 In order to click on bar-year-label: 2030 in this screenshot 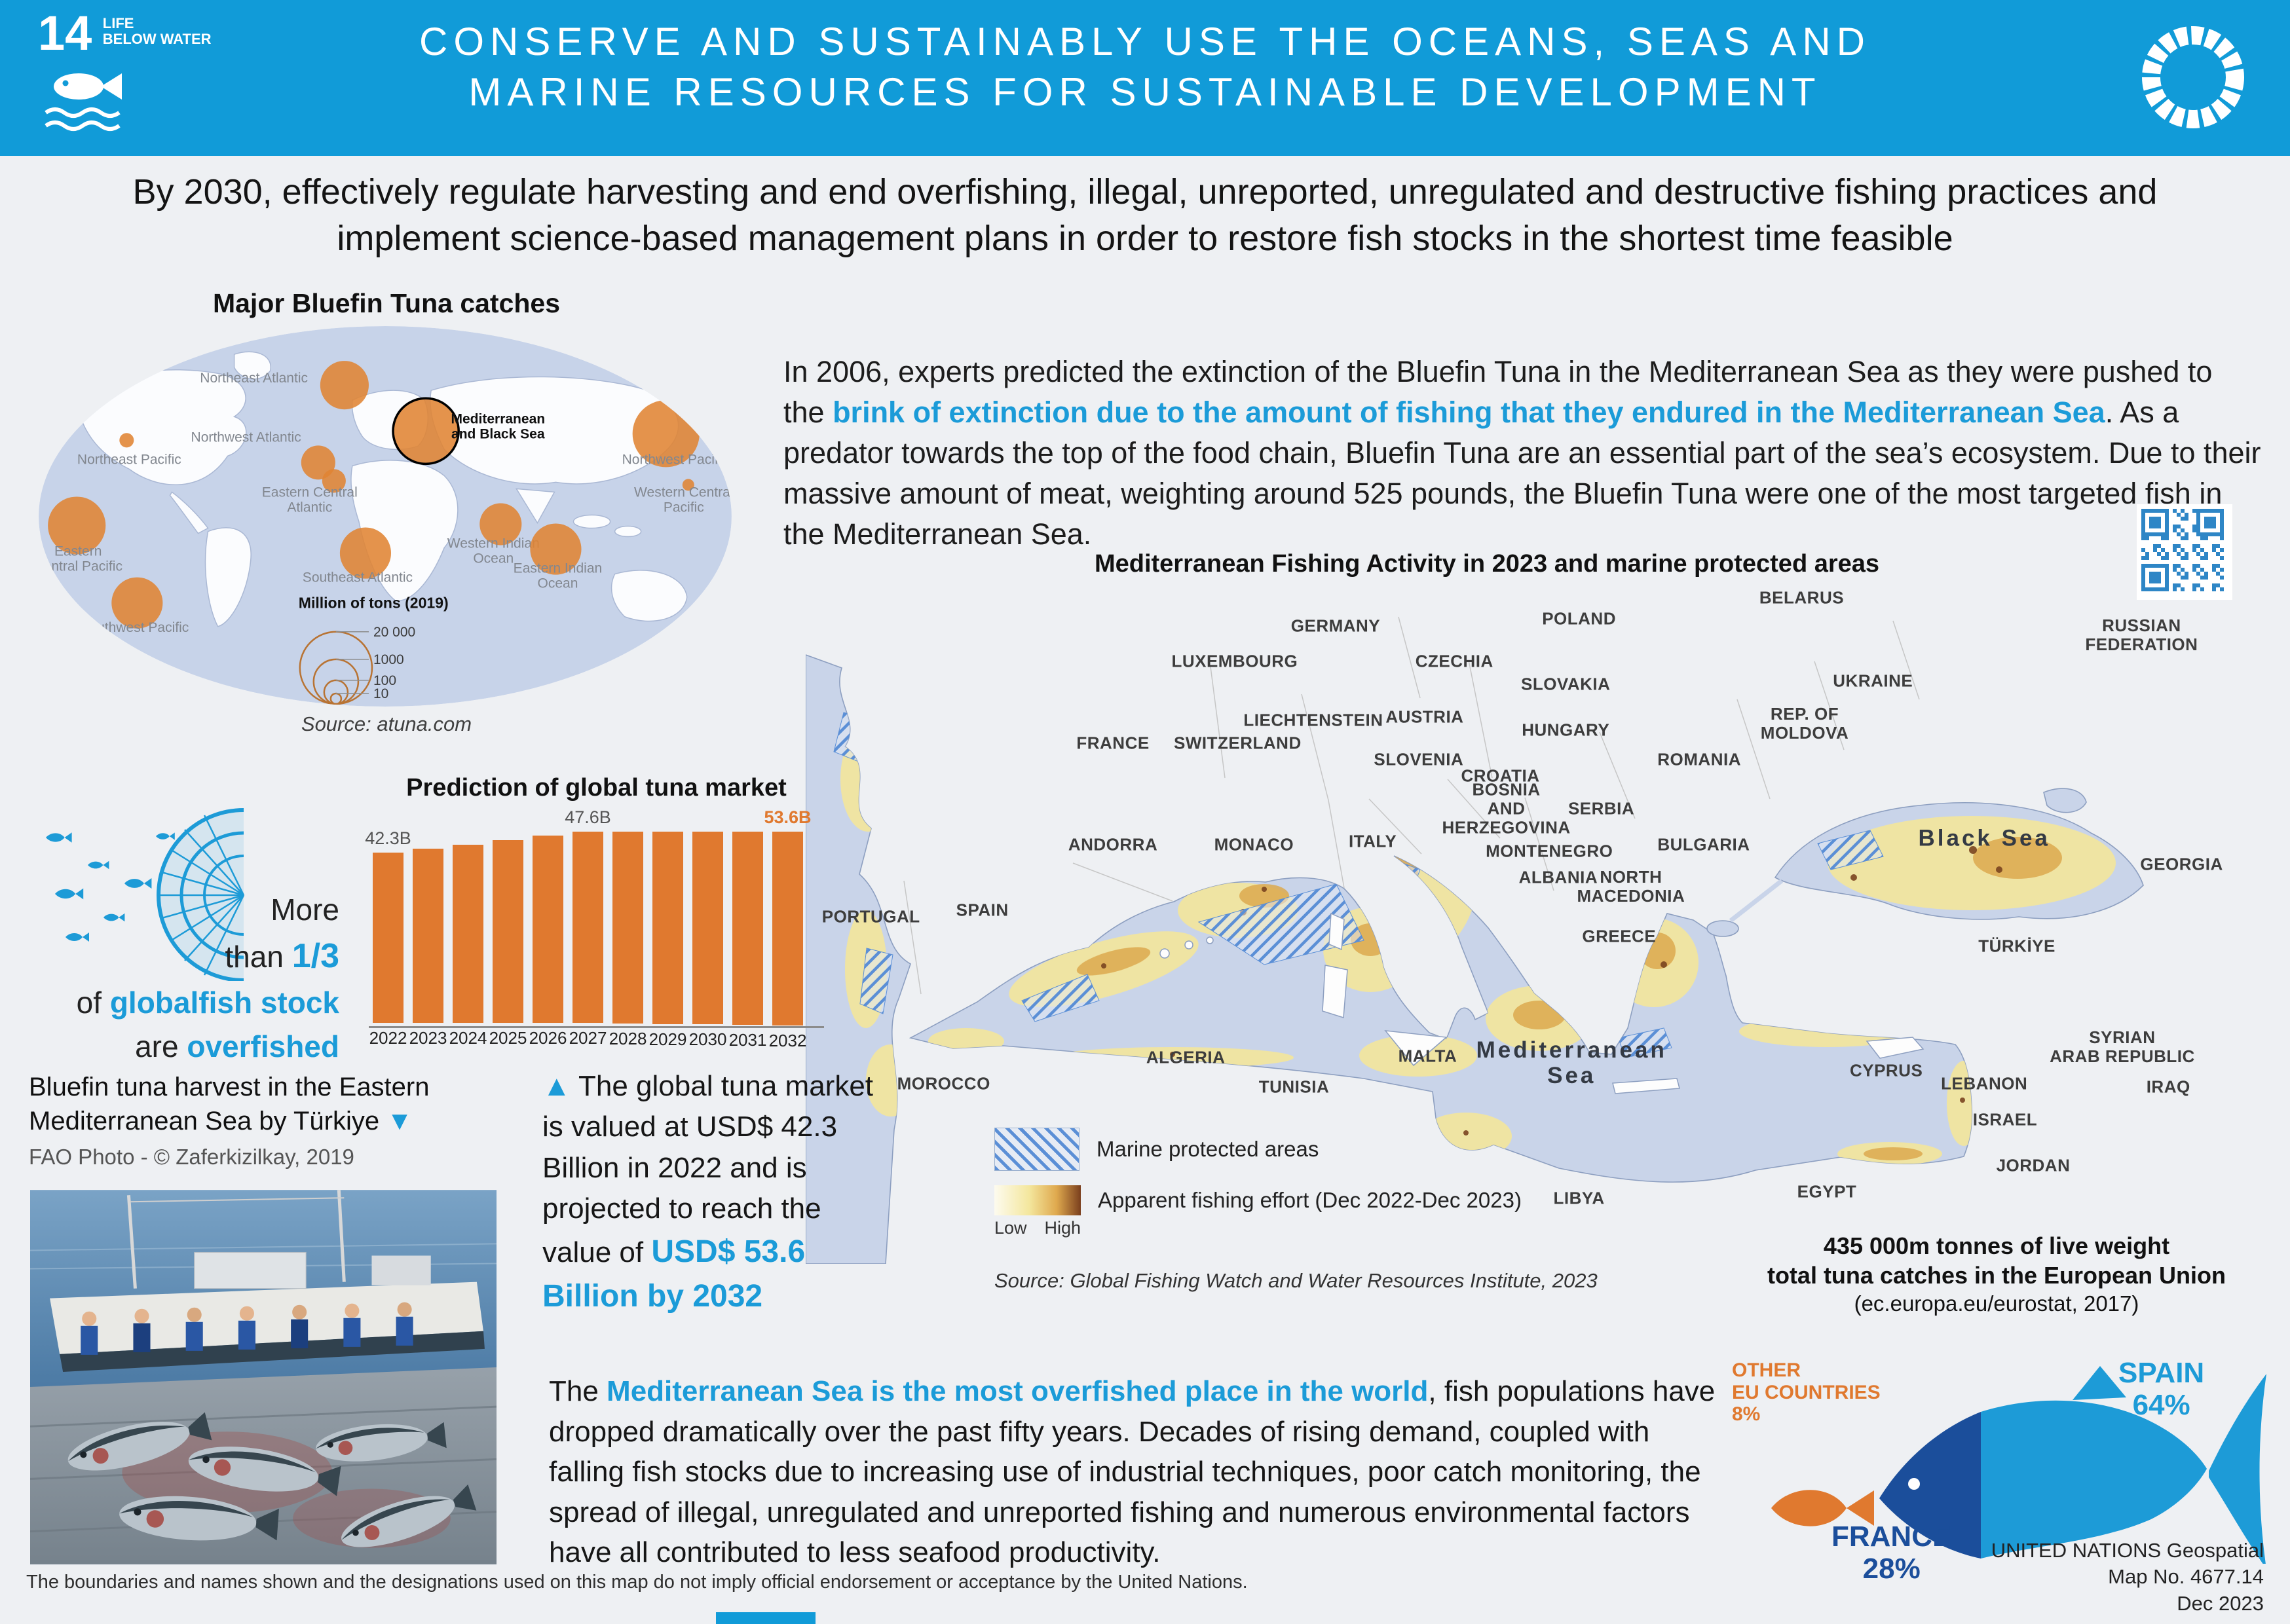, I will do `click(708, 1039)`.